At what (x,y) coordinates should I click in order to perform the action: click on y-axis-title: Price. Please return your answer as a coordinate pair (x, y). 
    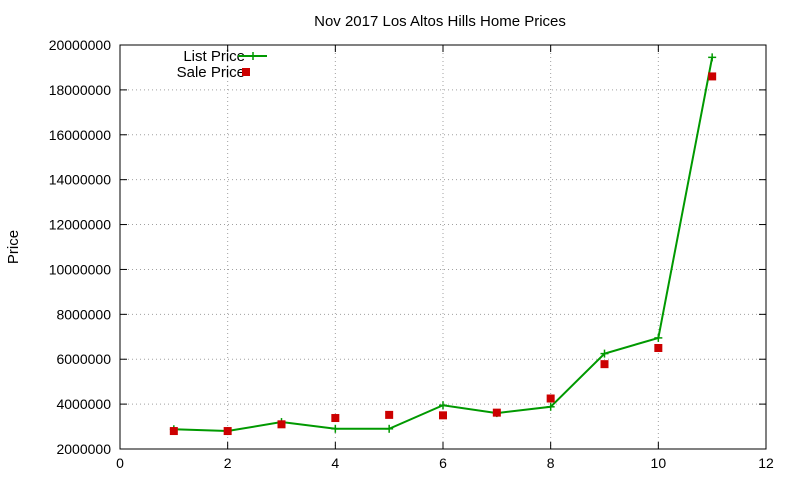
    Looking at the image, I should click on (13, 247).